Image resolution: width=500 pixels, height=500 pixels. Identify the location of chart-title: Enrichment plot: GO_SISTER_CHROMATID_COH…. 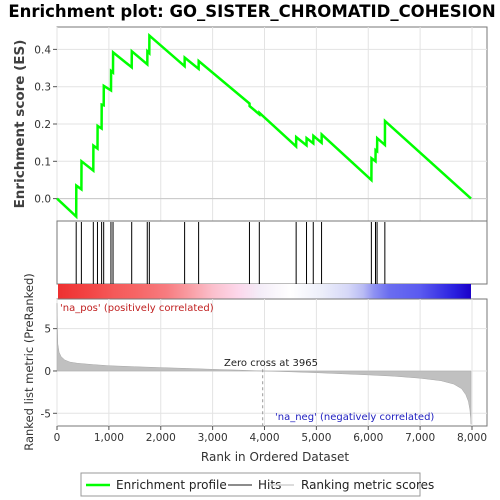
(251, 11).